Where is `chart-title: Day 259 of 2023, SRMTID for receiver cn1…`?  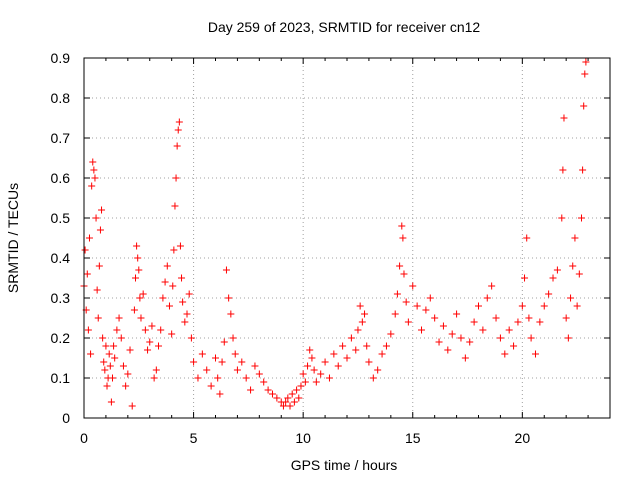
chart-title: Day 259 of 2023, SRMTID for receiver cn1… is located at coordinates (344, 27).